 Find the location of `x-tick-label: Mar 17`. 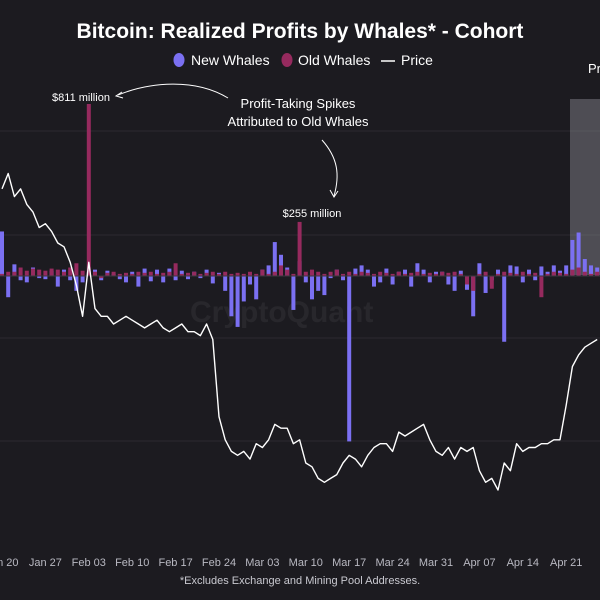

x-tick-label: Mar 17 is located at coordinates (349, 563).